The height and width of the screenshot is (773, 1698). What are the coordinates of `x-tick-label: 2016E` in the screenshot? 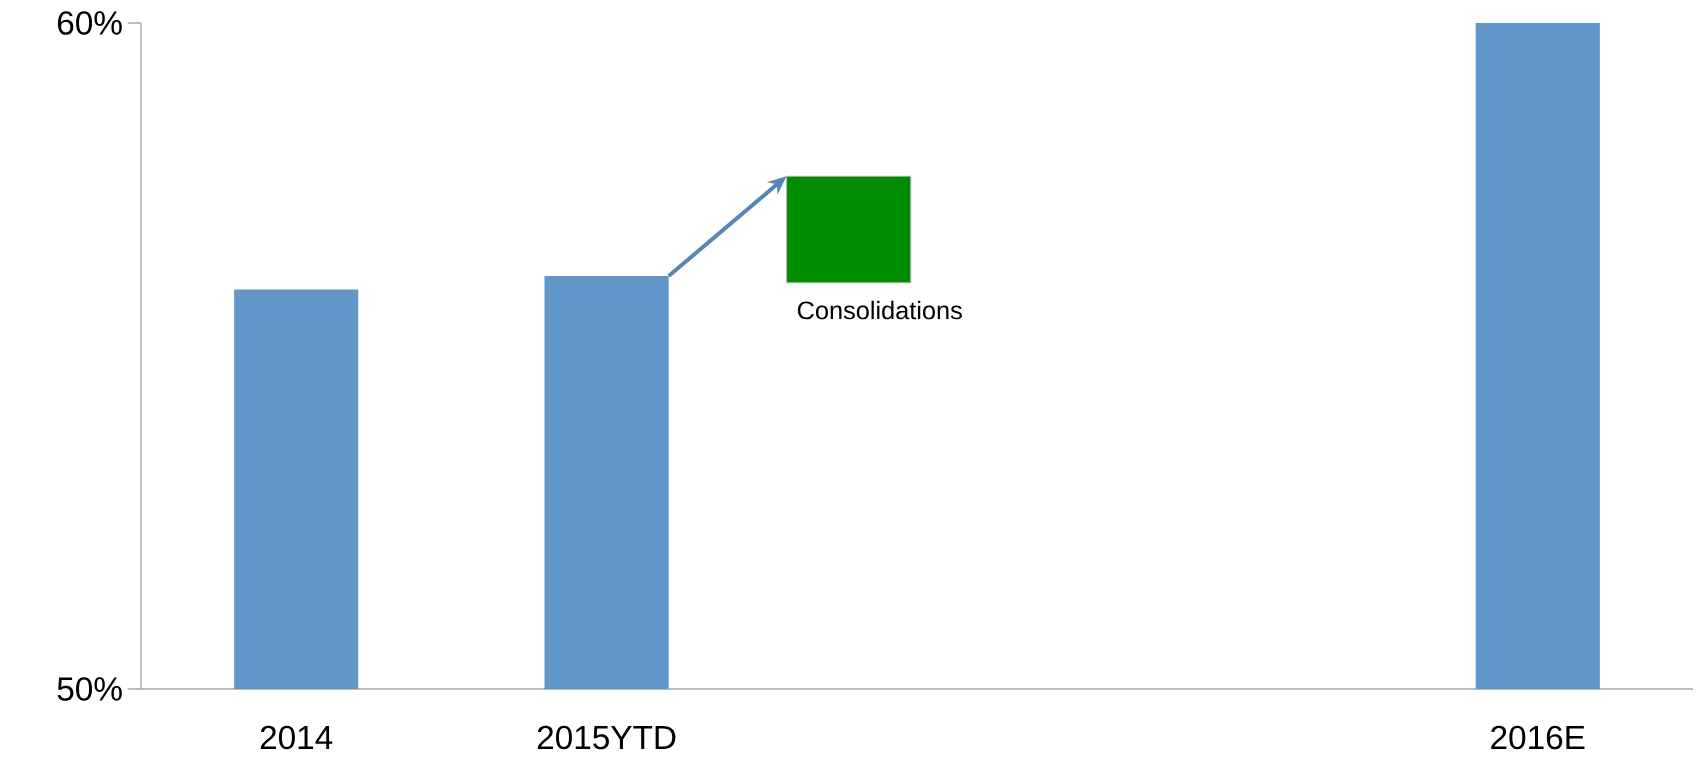 It's located at (1538, 737).